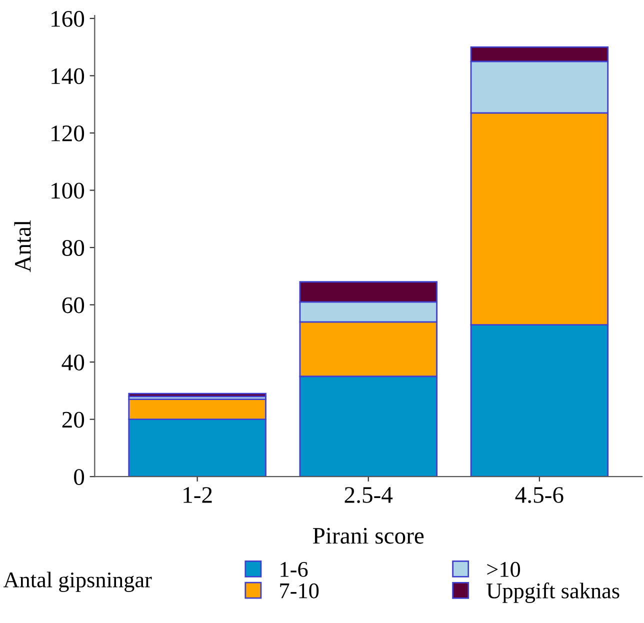 This screenshot has width=644, height=623. I want to click on legend-title: Antal gipsningar, so click(77, 582).